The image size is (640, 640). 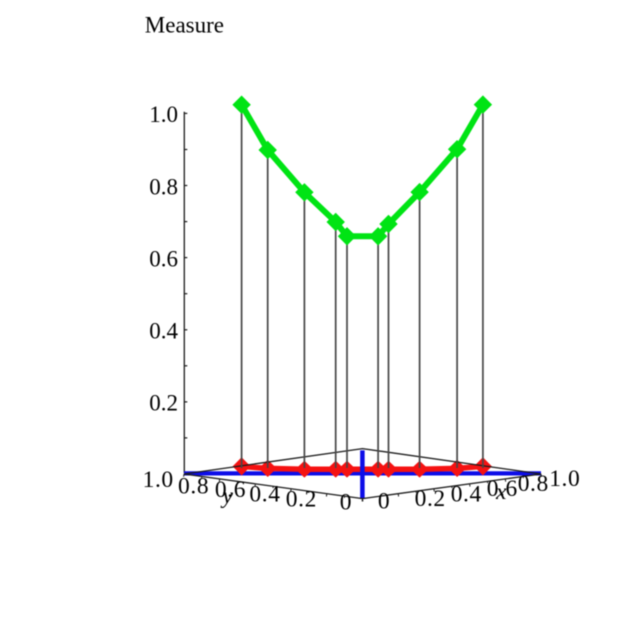 What do you see at coordinates (226, 496) in the screenshot?
I see `svg-text: y` at bounding box center [226, 496].